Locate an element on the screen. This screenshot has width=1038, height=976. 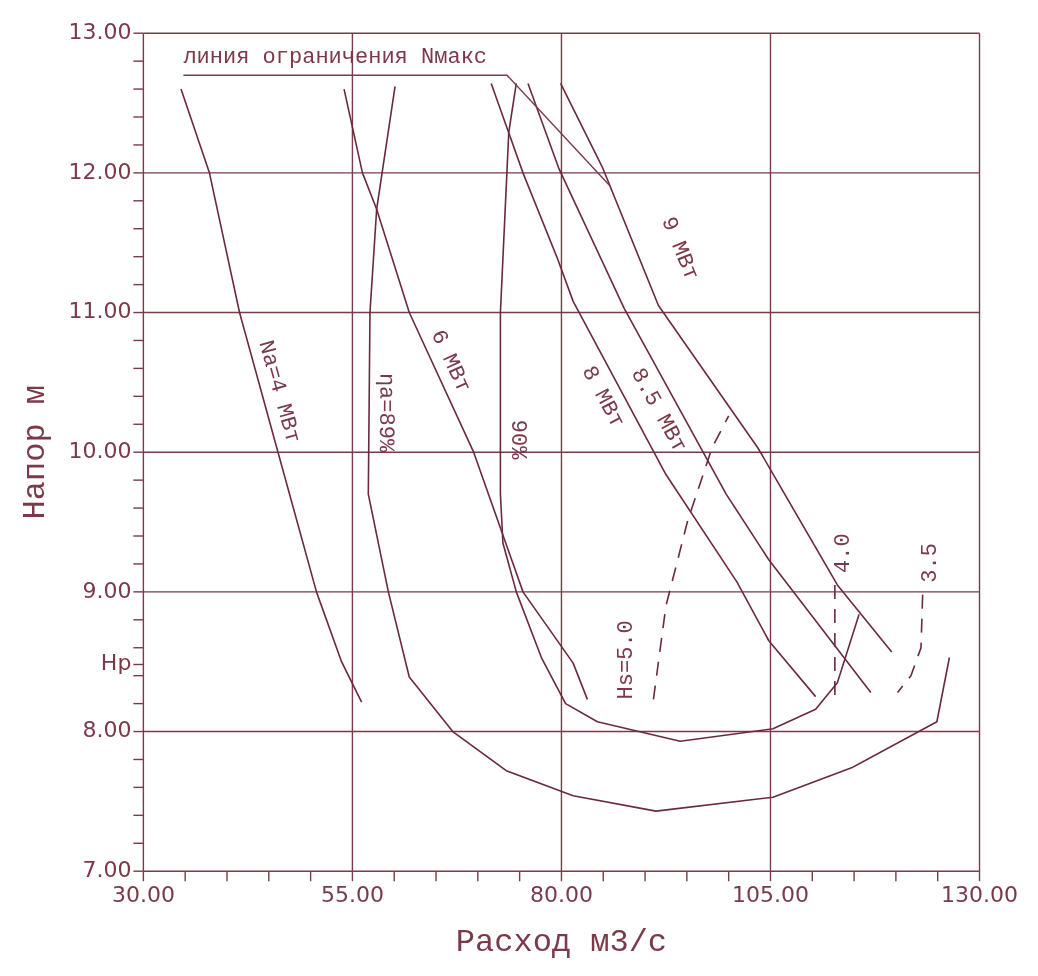
x-axis-title: Расход м3/с is located at coordinates (561, 943).